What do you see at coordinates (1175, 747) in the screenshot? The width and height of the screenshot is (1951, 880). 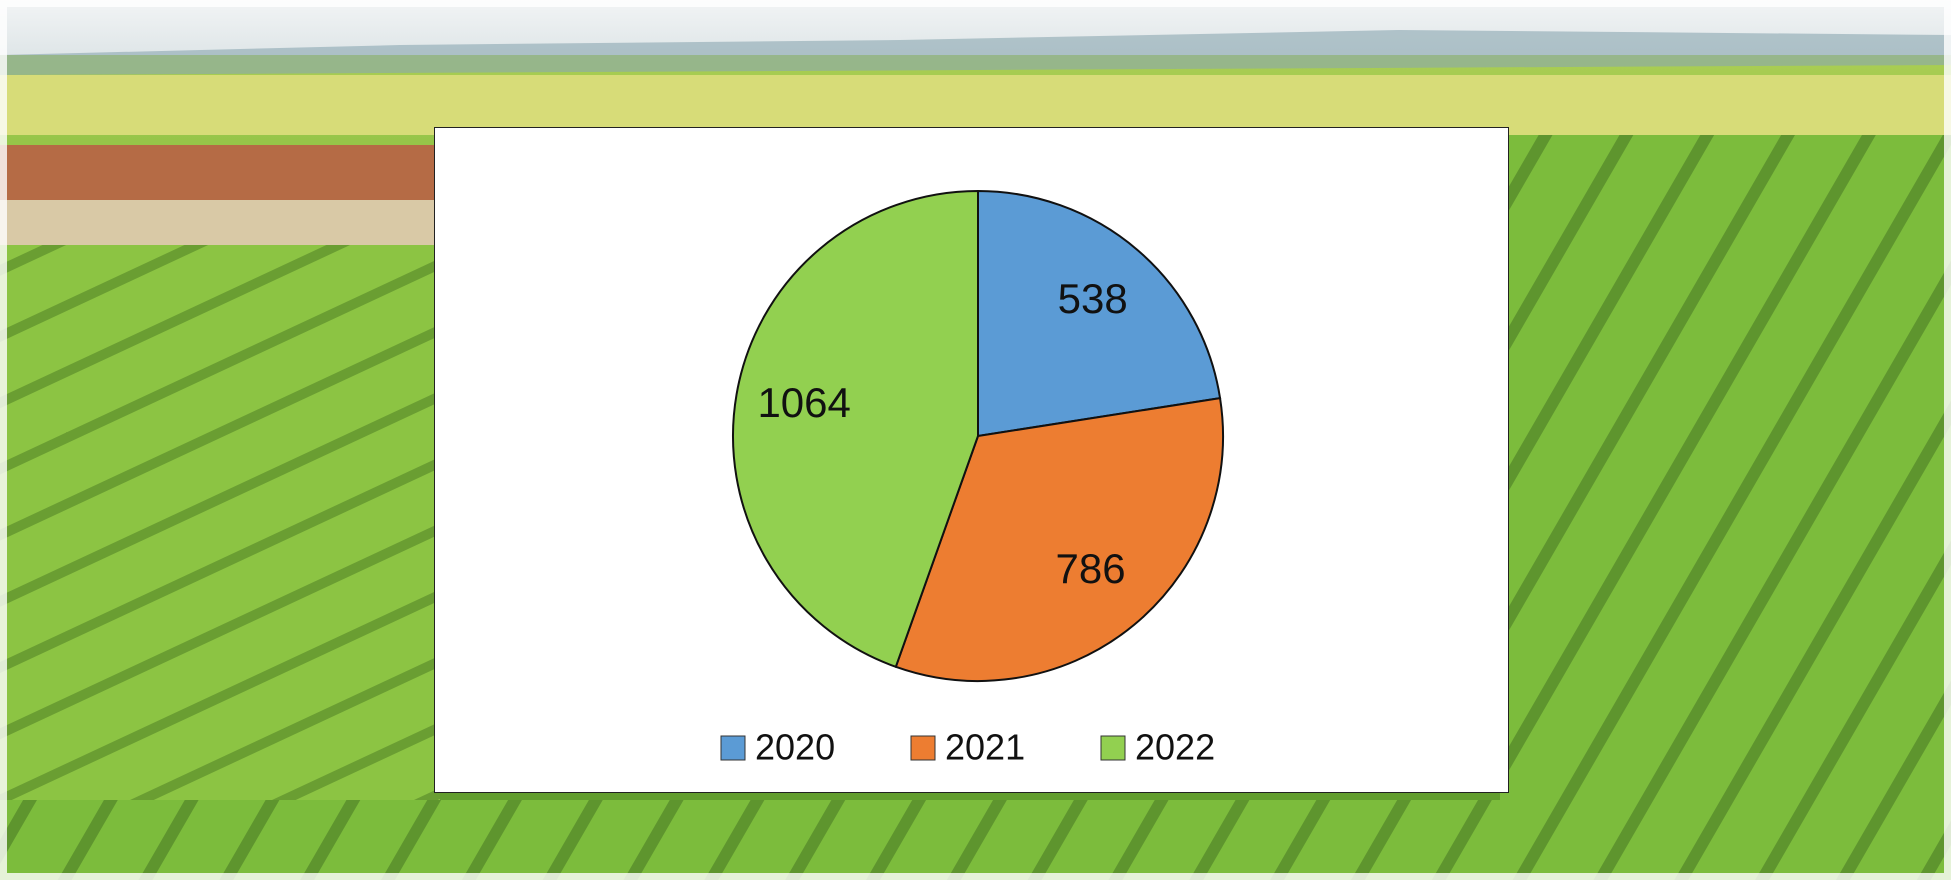 I see `legend-label: 2022` at bounding box center [1175, 747].